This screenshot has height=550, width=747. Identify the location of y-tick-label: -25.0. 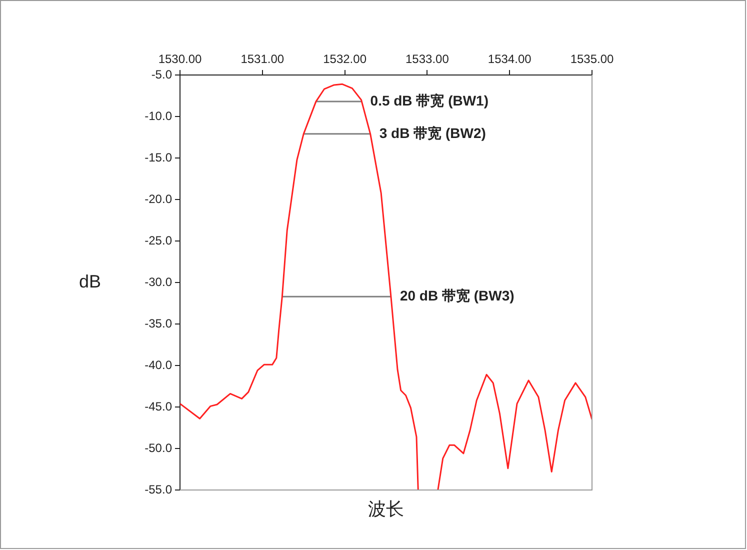
(158, 240).